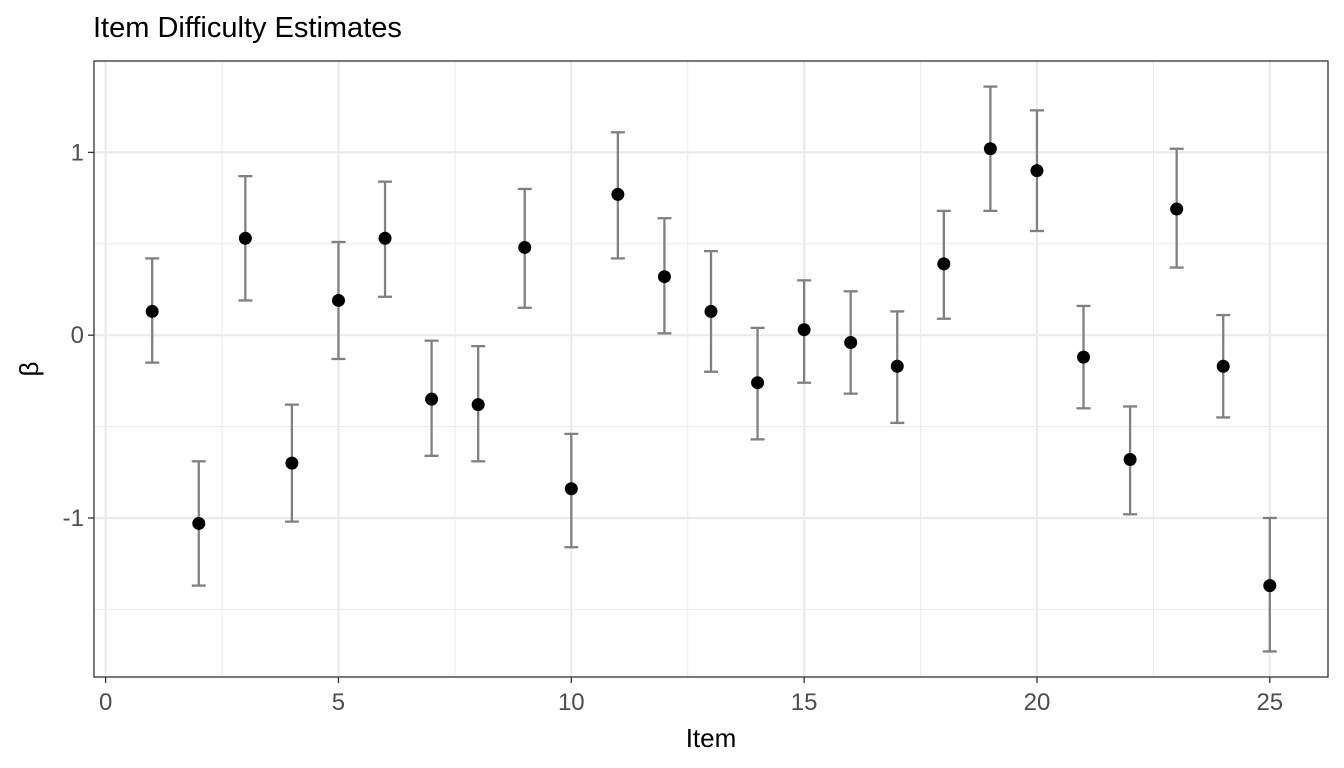 The height and width of the screenshot is (768, 1344). What do you see at coordinates (247, 28) in the screenshot?
I see `chart-title: Item Difficulty Estimates` at bounding box center [247, 28].